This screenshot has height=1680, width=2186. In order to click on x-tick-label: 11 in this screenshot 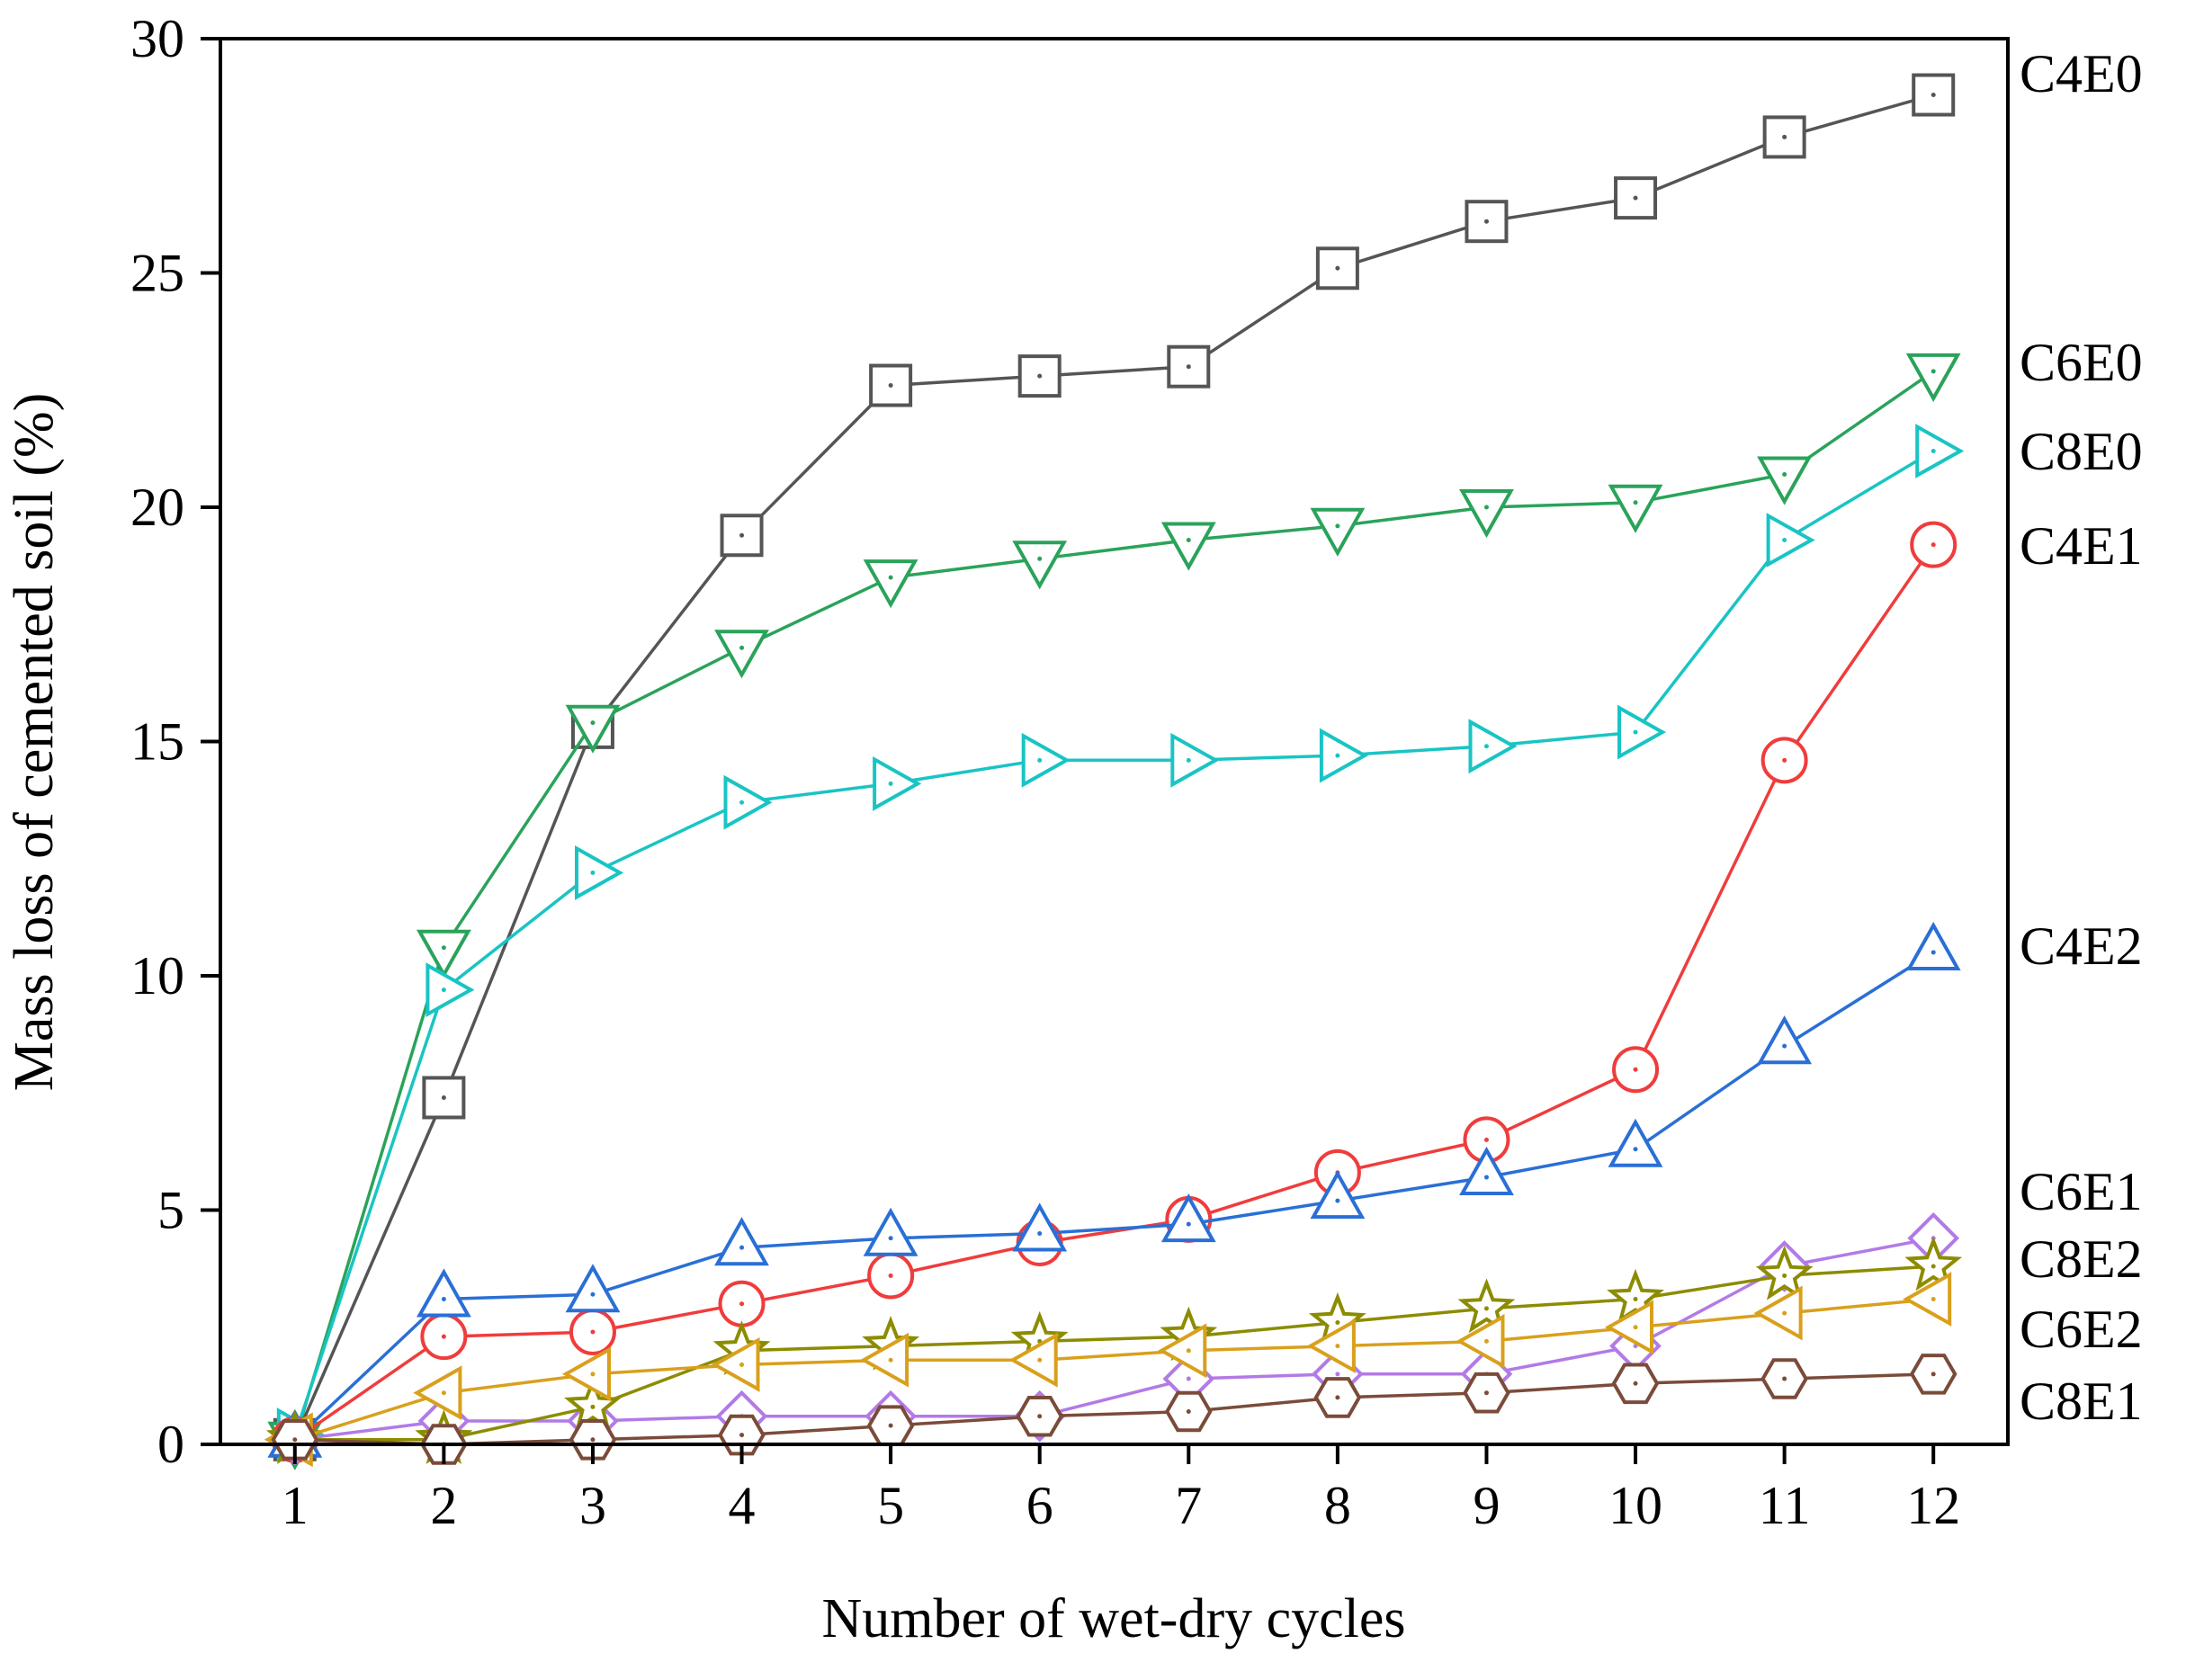, I will do `click(1785, 1506)`.